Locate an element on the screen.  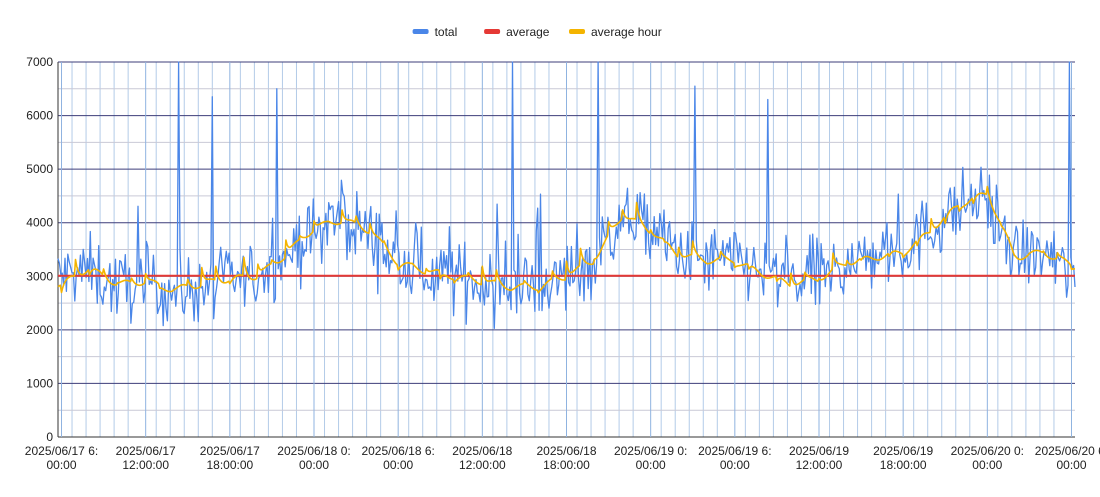
legend-item: total is located at coordinates (435, 32).